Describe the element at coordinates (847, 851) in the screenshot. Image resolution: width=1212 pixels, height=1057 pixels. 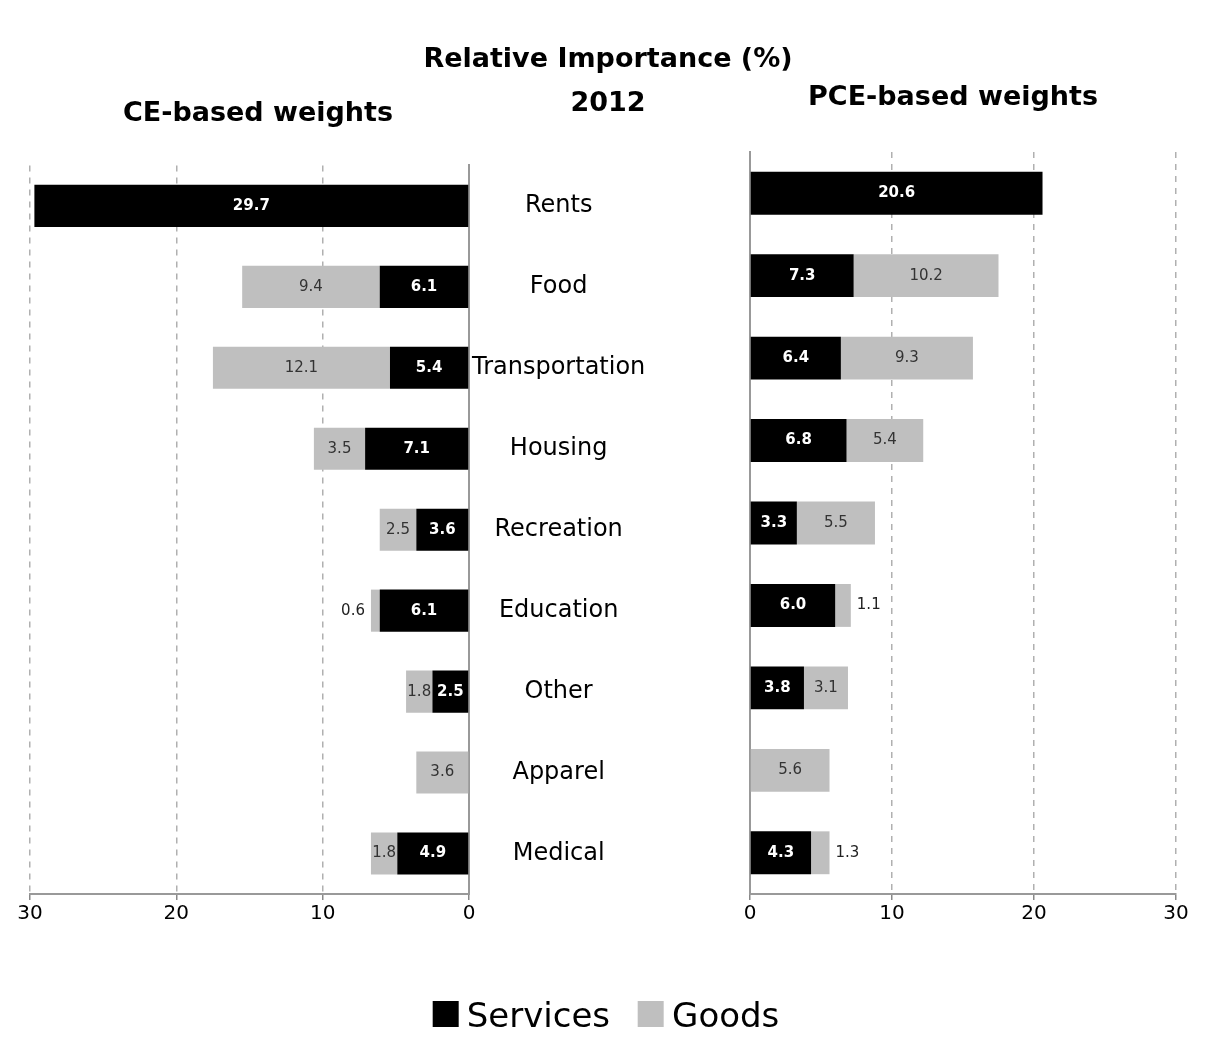
I see `data-label: 1.3` at that location.